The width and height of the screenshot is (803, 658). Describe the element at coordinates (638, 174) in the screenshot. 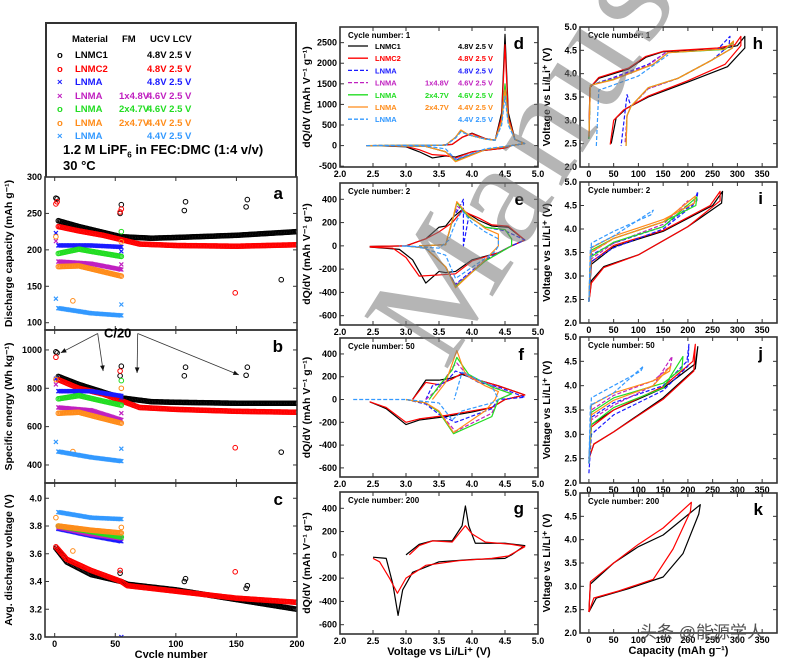

I see `x-tick-label: 100` at that location.